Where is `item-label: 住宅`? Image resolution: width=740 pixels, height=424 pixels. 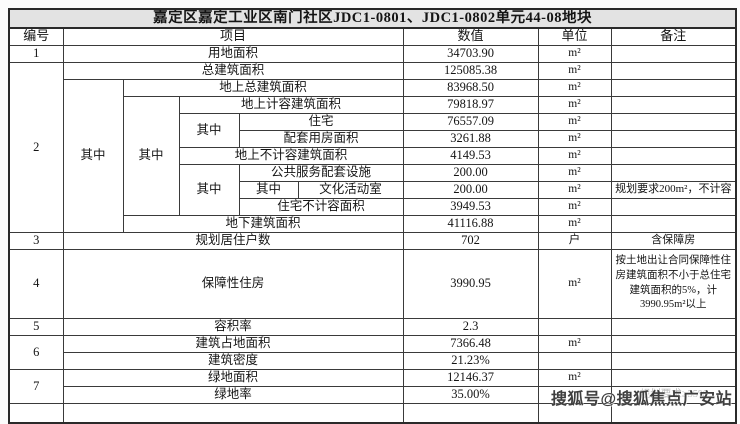
item-label: 住宅 is located at coordinates (321, 121).